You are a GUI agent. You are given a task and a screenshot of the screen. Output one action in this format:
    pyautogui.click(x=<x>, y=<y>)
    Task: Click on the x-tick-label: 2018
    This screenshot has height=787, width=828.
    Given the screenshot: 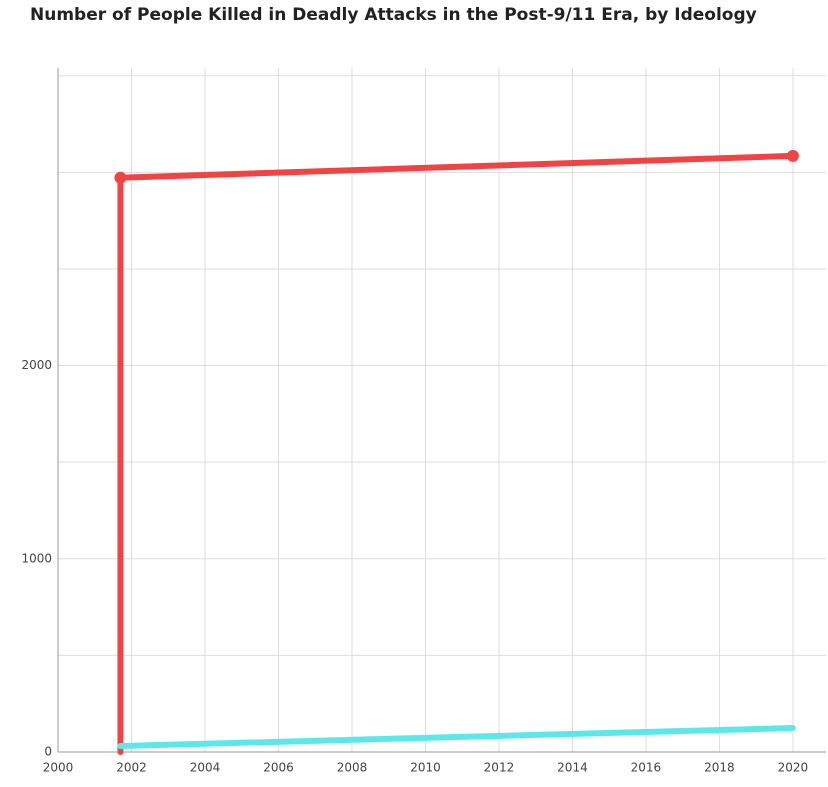 What is the action you would take?
    pyautogui.click(x=719, y=768)
    